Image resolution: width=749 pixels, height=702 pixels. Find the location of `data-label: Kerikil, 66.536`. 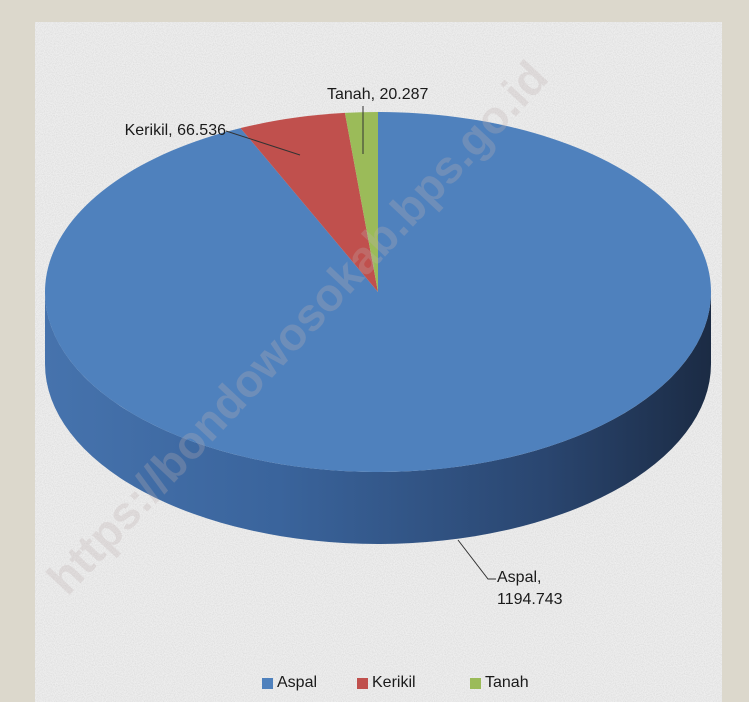

data-label: Kerikil, 66.536 is located at coordinates (175, 130).